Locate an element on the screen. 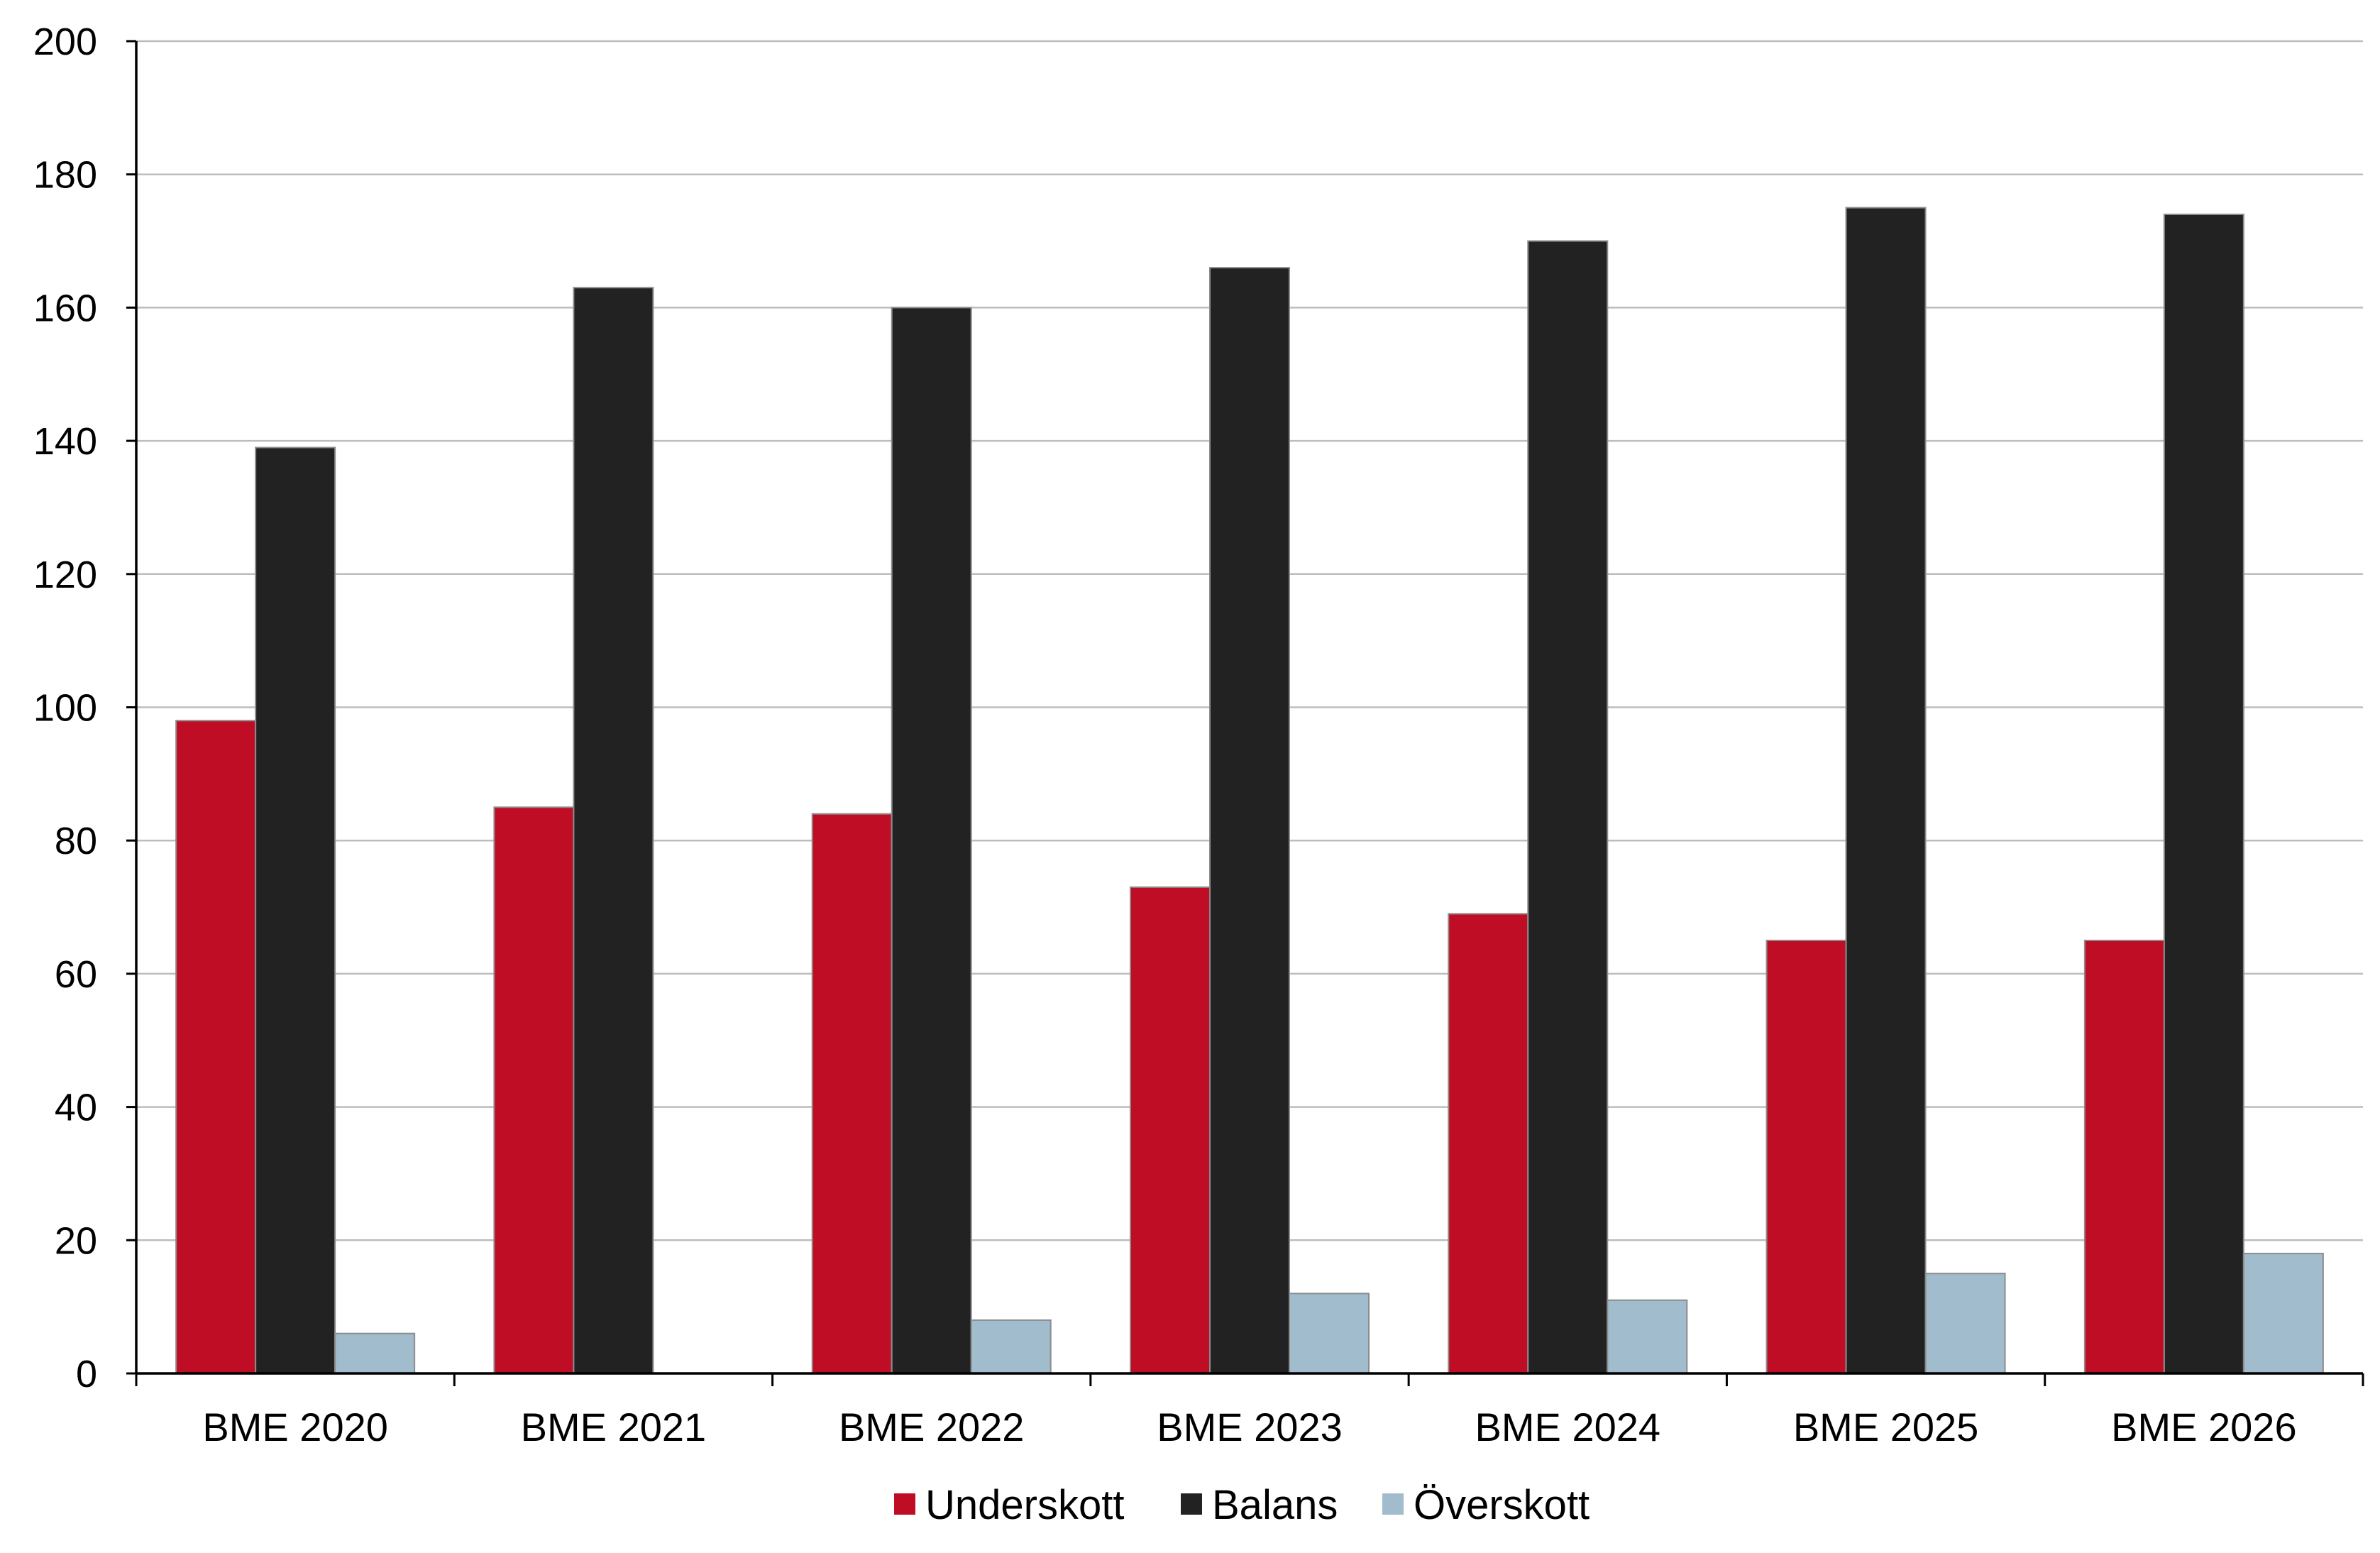  y-tick-label: 60 is located at coordinates (76, 974).